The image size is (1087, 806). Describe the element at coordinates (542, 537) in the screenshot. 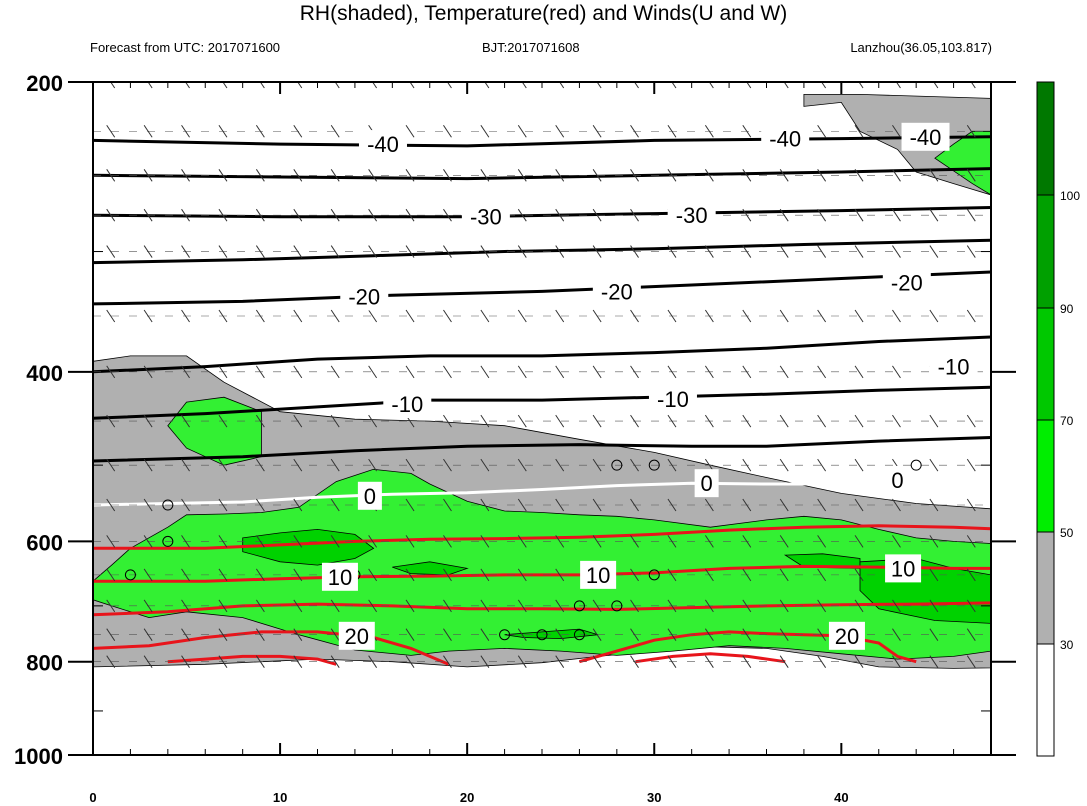

I see `temperature-contour-red` at that location.